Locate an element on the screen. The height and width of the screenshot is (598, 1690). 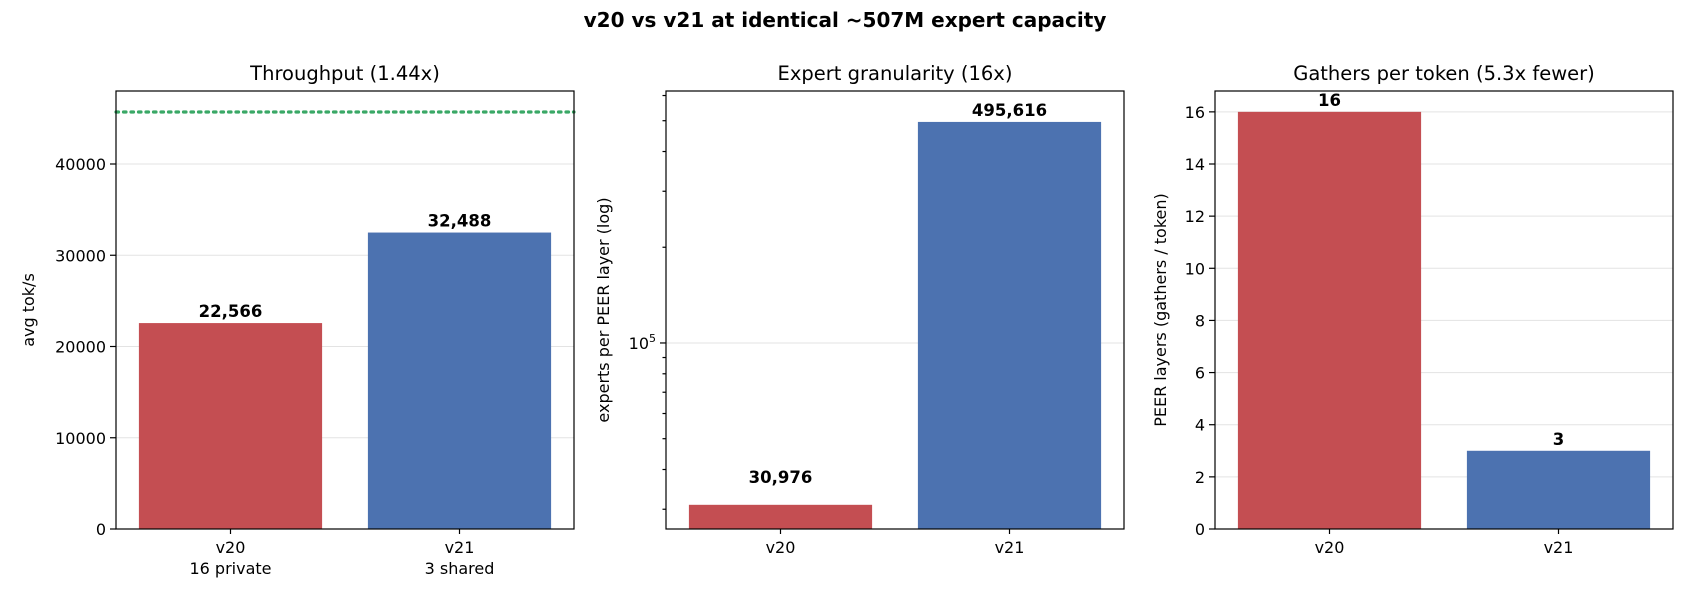
bar-value-label: 30,976 is located at coordinates (781, 477).